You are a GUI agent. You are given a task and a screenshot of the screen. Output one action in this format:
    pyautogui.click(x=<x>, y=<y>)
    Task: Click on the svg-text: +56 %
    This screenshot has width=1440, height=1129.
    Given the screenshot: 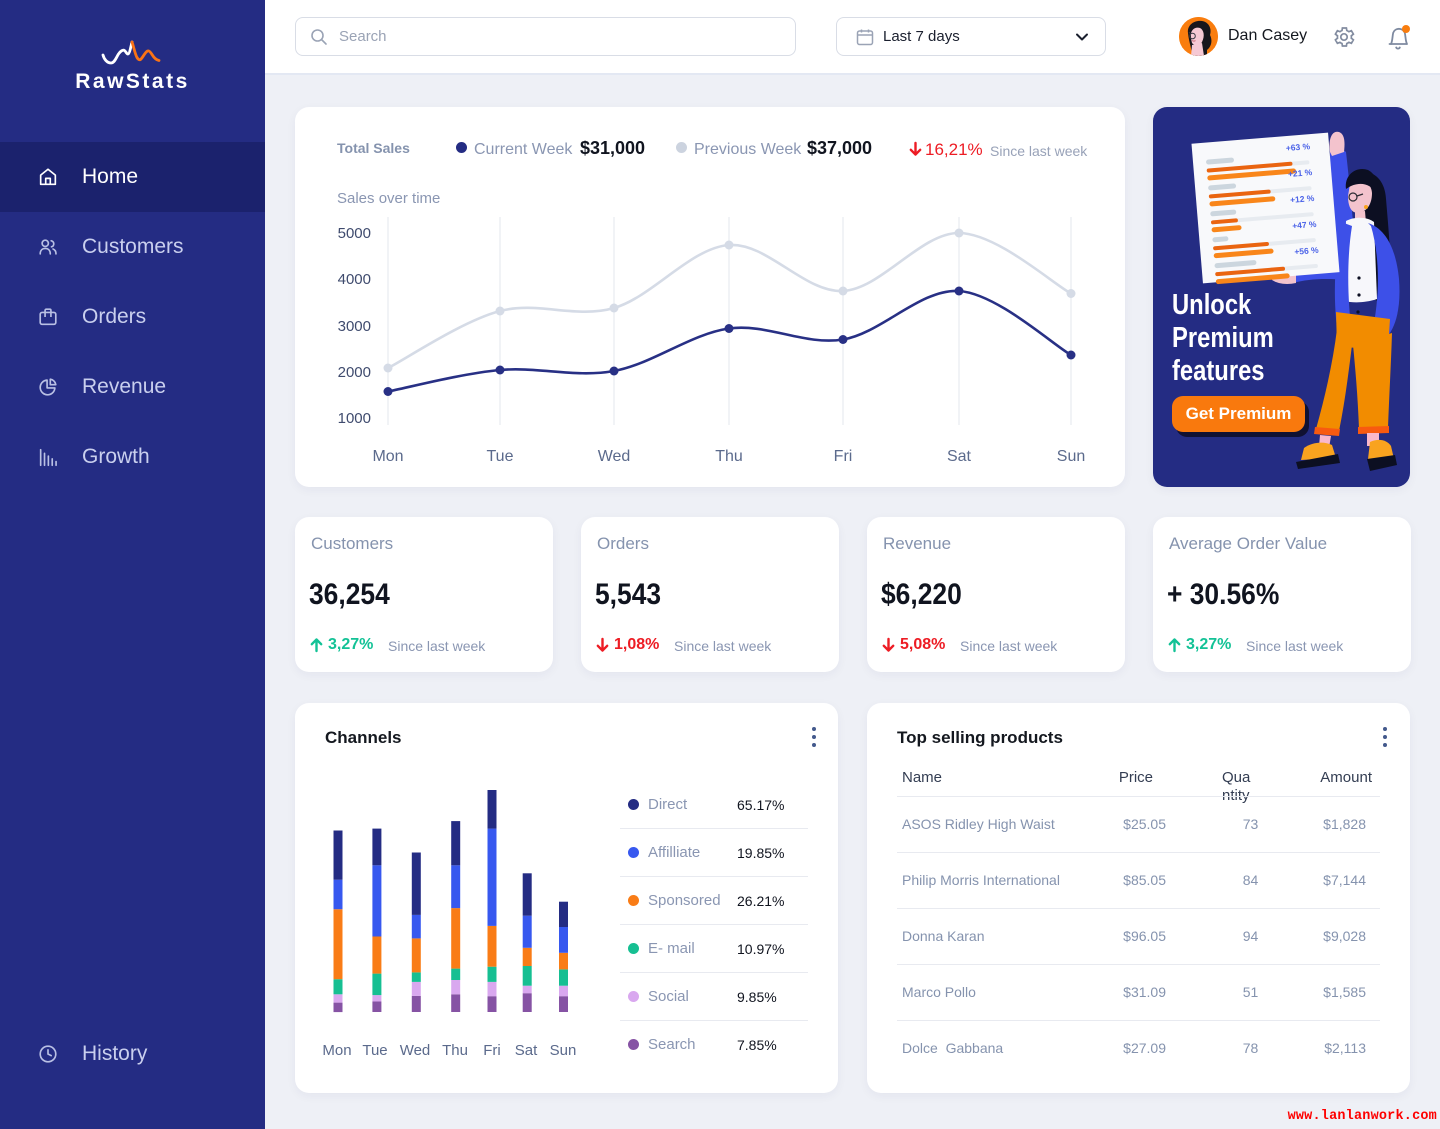 What is the action you would take?
    pyautogui.click(x=1307, y=251)
    